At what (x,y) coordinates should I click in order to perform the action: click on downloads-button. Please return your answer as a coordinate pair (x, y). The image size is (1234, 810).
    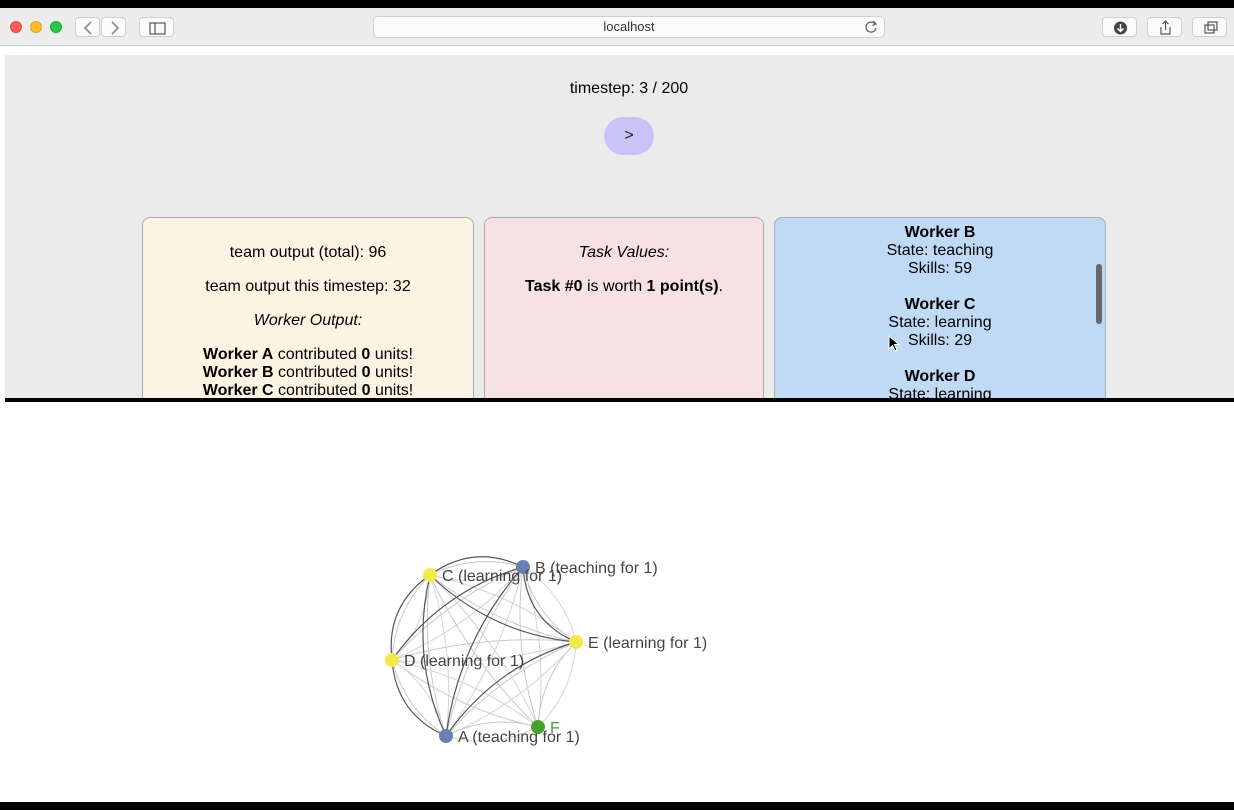
    Looking at the image, I should click on (1119, 27).